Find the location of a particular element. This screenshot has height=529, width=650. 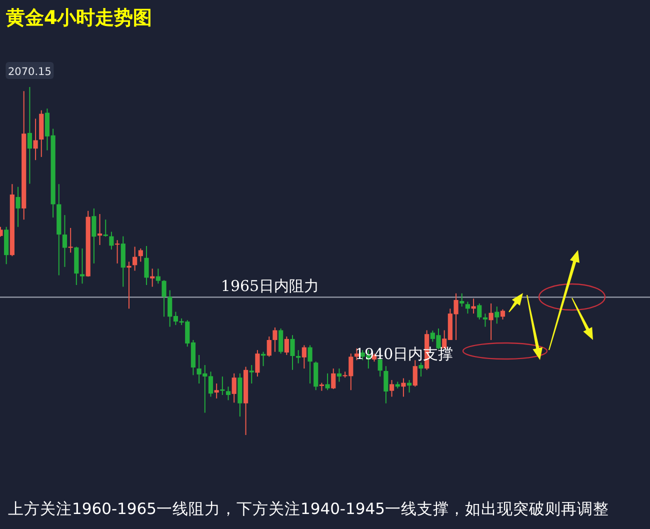

text: 上方关注1960-1965一线阻力，下方关注1940-1945一线支撑，如出现突破则再调整 is located at coordinates (308, 509).